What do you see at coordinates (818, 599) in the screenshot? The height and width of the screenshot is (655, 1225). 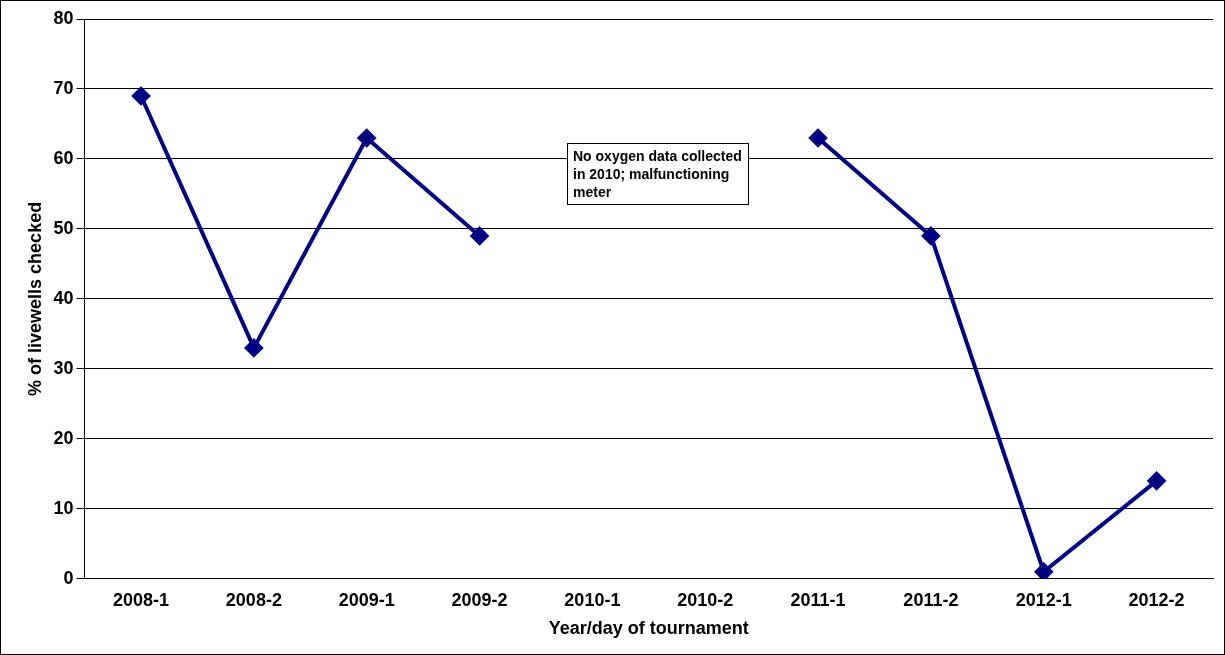 I see `x-tick-label: 2011-1` at bounding box center [818, 599].